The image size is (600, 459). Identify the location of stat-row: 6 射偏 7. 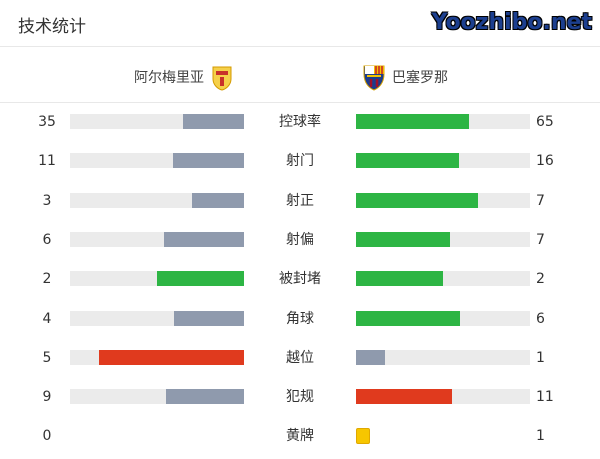
(300, 239).